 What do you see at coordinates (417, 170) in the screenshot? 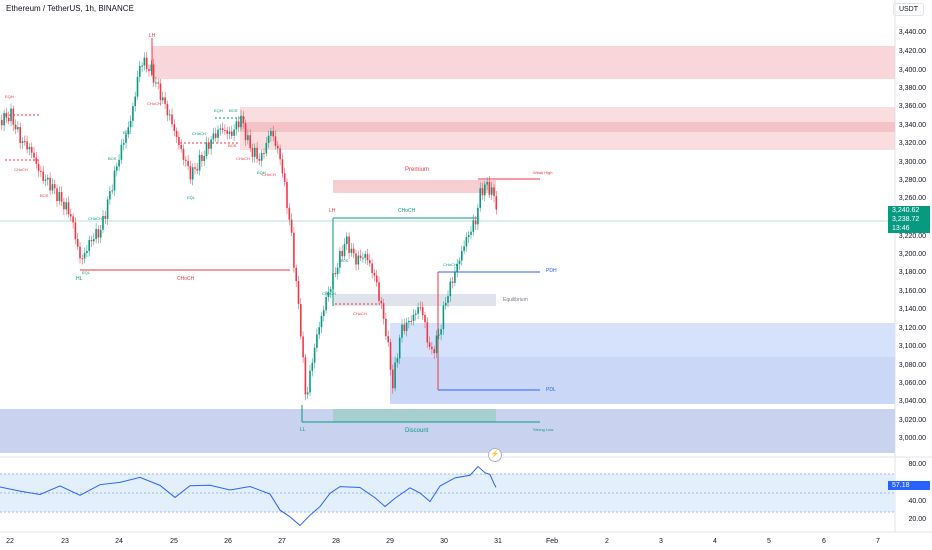
I see `premium-label: Premium` at bounding box center [417, 170].